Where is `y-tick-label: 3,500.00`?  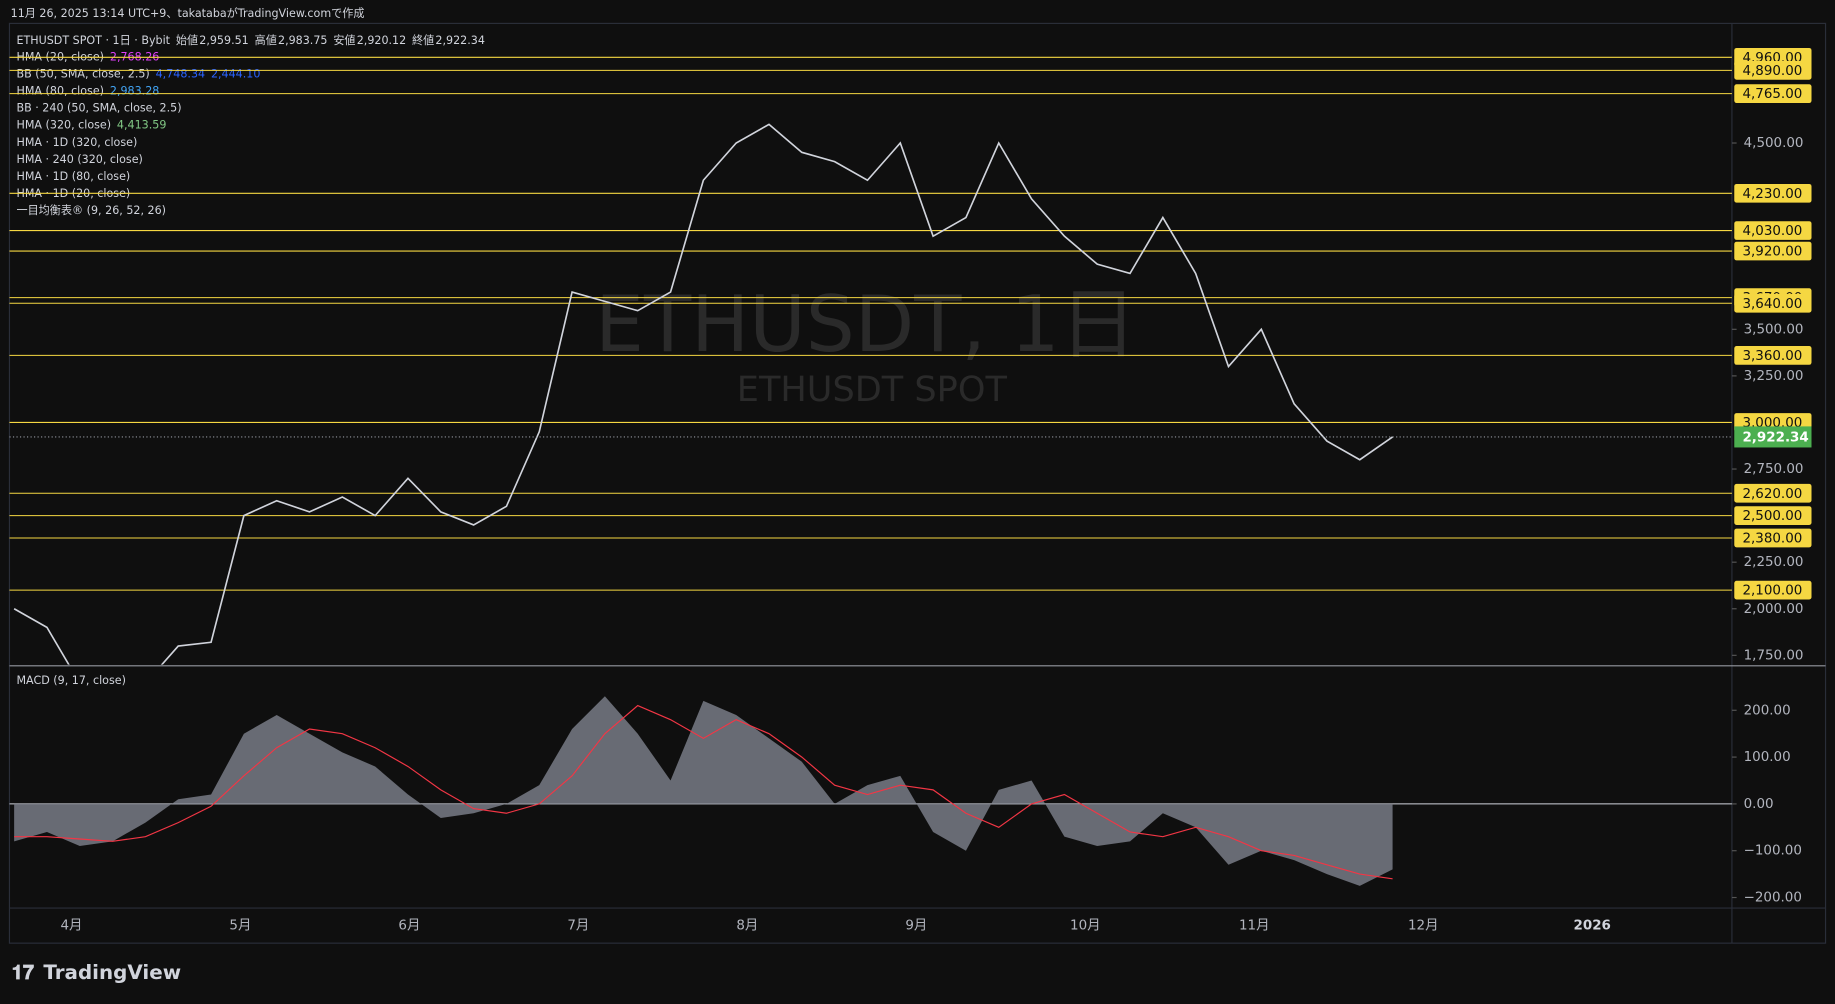 y-tick-label: 3,500.00 is located at coordinates (1774, 329).